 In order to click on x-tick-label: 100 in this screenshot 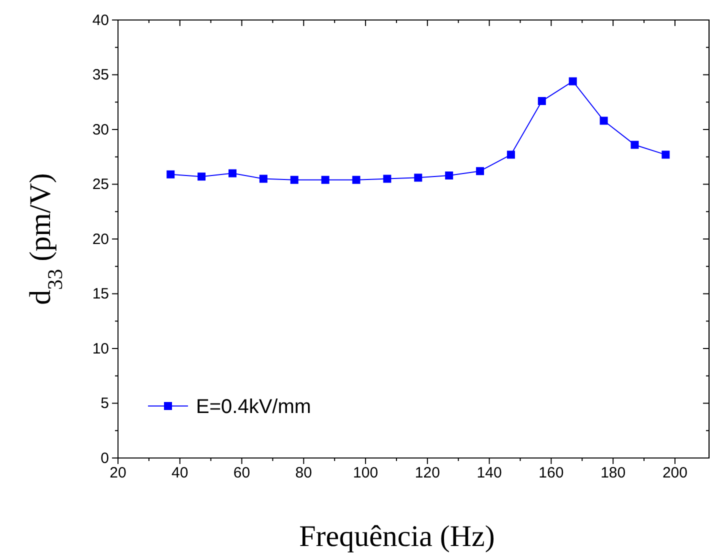, I will do `click(365, 473)`.